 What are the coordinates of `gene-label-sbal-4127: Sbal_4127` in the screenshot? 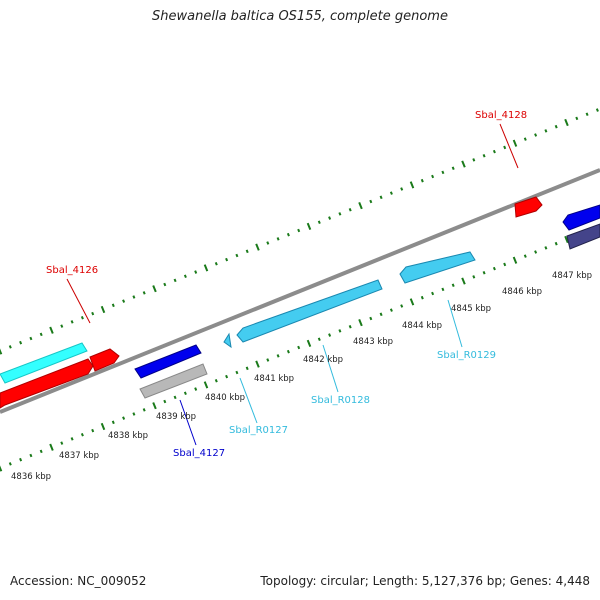 It's located at (199, 453).